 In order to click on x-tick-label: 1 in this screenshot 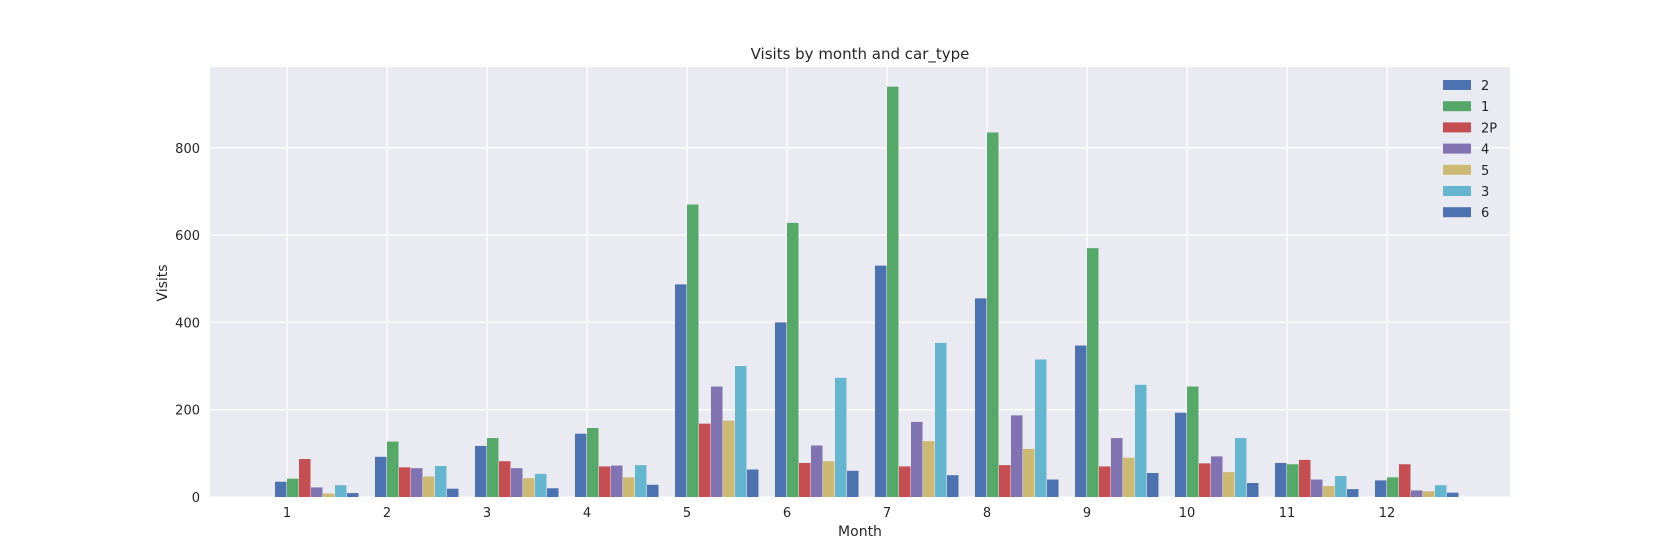, I will do `click(287, 513)`.